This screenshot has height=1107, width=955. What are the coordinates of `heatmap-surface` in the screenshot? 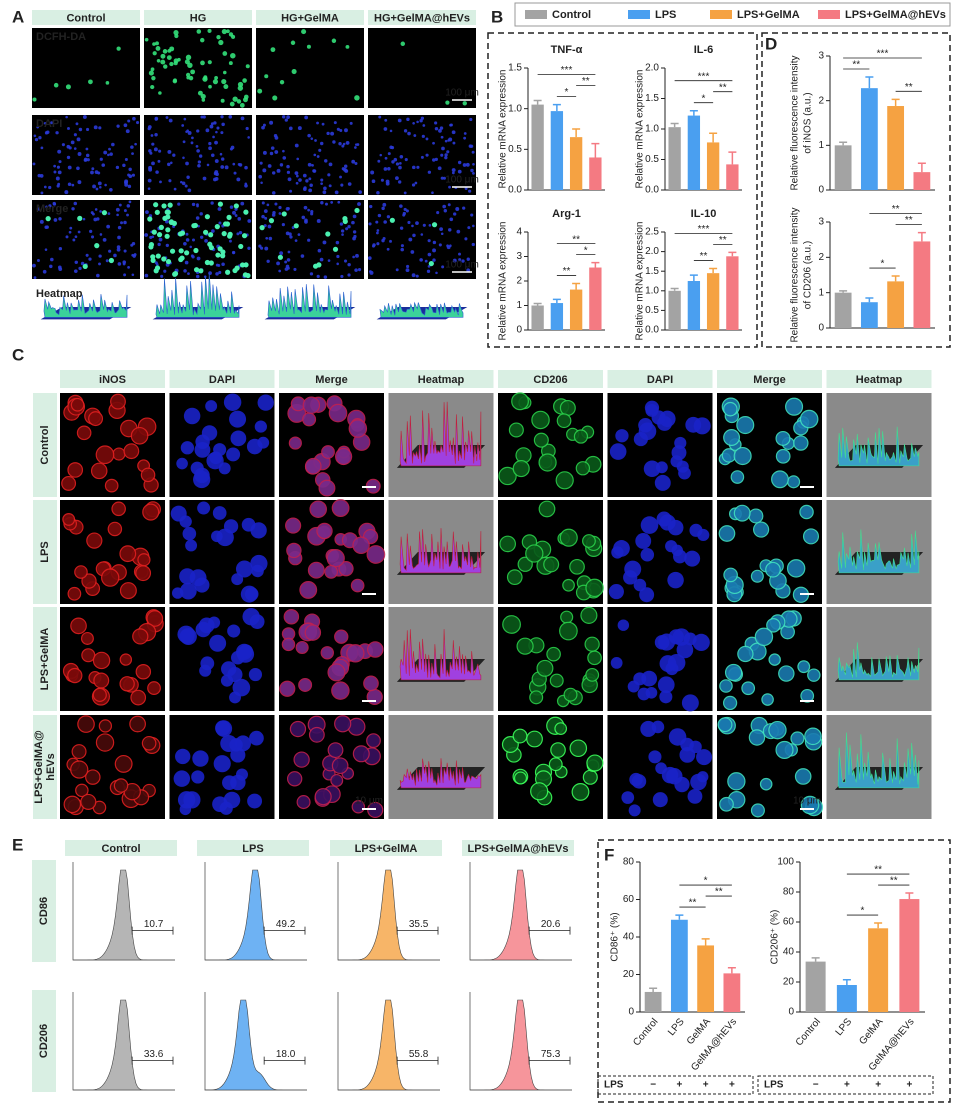 It's located at (421, 309).